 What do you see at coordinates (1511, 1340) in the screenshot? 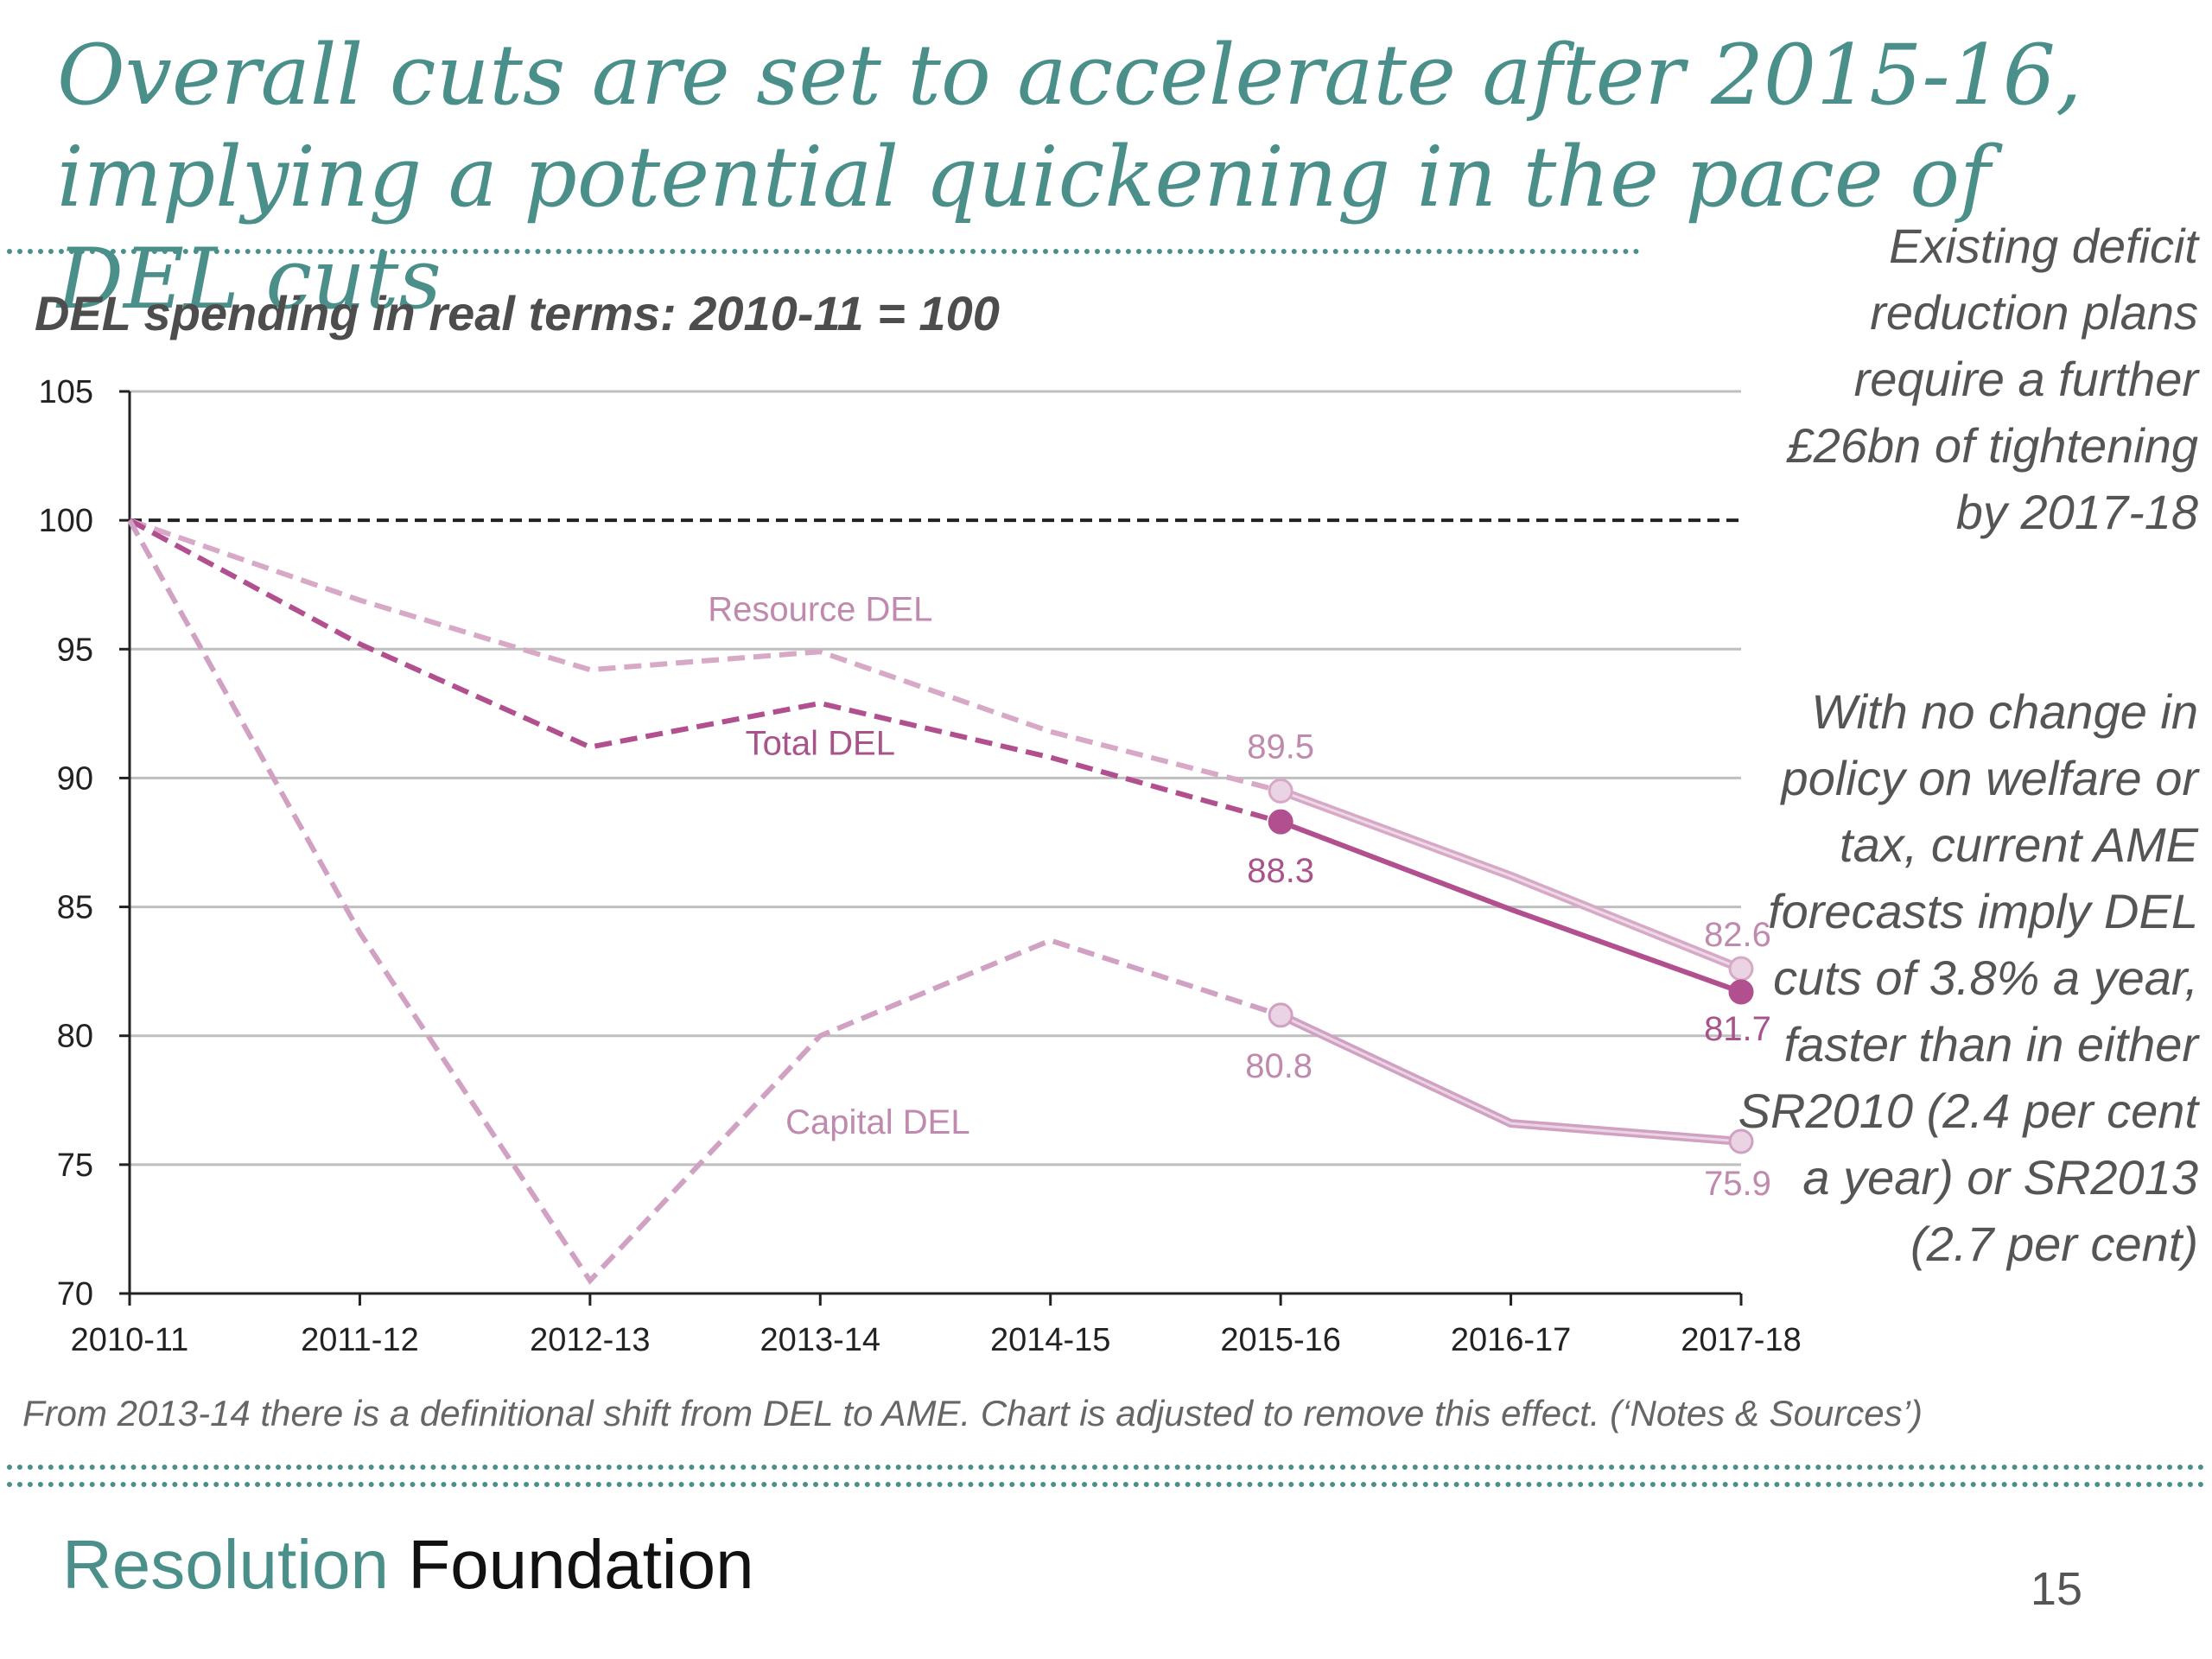
I see `x-tick-label-2016-17: 2016-17` at bounding box center [1511, 1340].